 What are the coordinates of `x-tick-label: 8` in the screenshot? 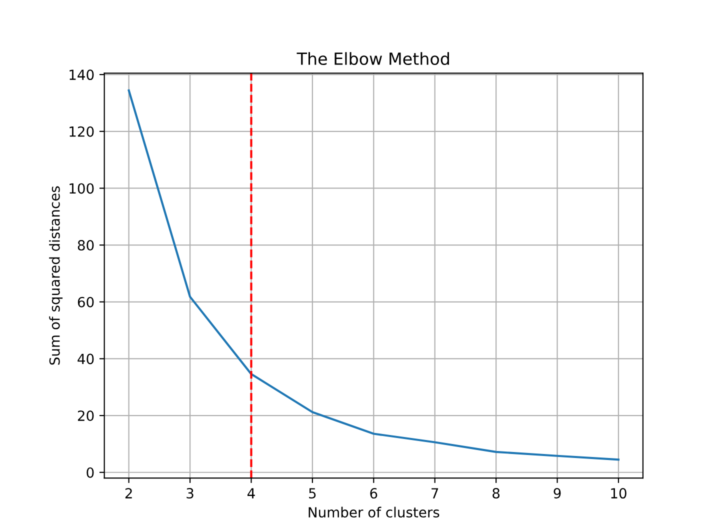 It's located at (496, 493).